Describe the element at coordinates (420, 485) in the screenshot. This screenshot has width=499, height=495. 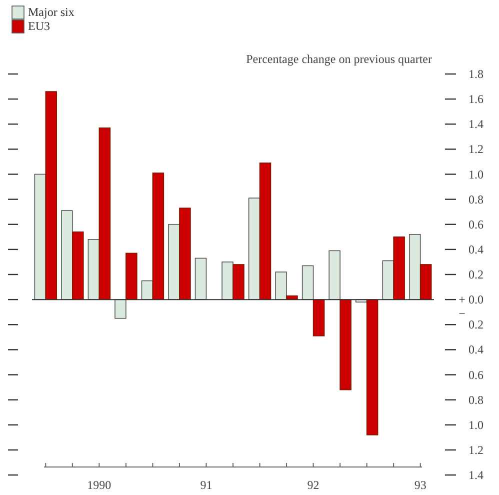
I see `x-tick-label: 93` at that location.